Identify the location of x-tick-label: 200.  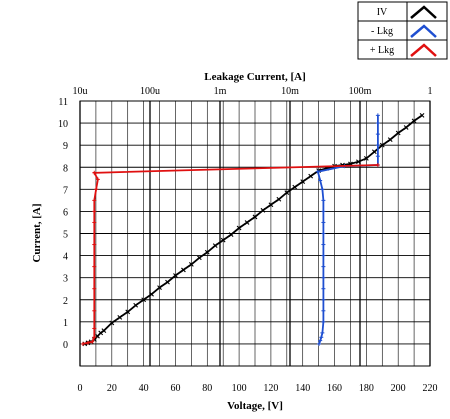
(398, 388).